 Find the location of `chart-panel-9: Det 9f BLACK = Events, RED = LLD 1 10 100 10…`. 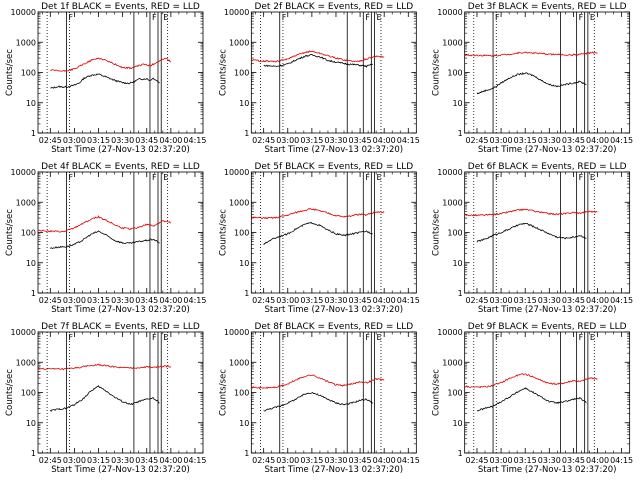

chart-panel-9: Det 9f BLACK = Events, RED = LLD 1 10 100 10… is located at coordinates (532, 398).